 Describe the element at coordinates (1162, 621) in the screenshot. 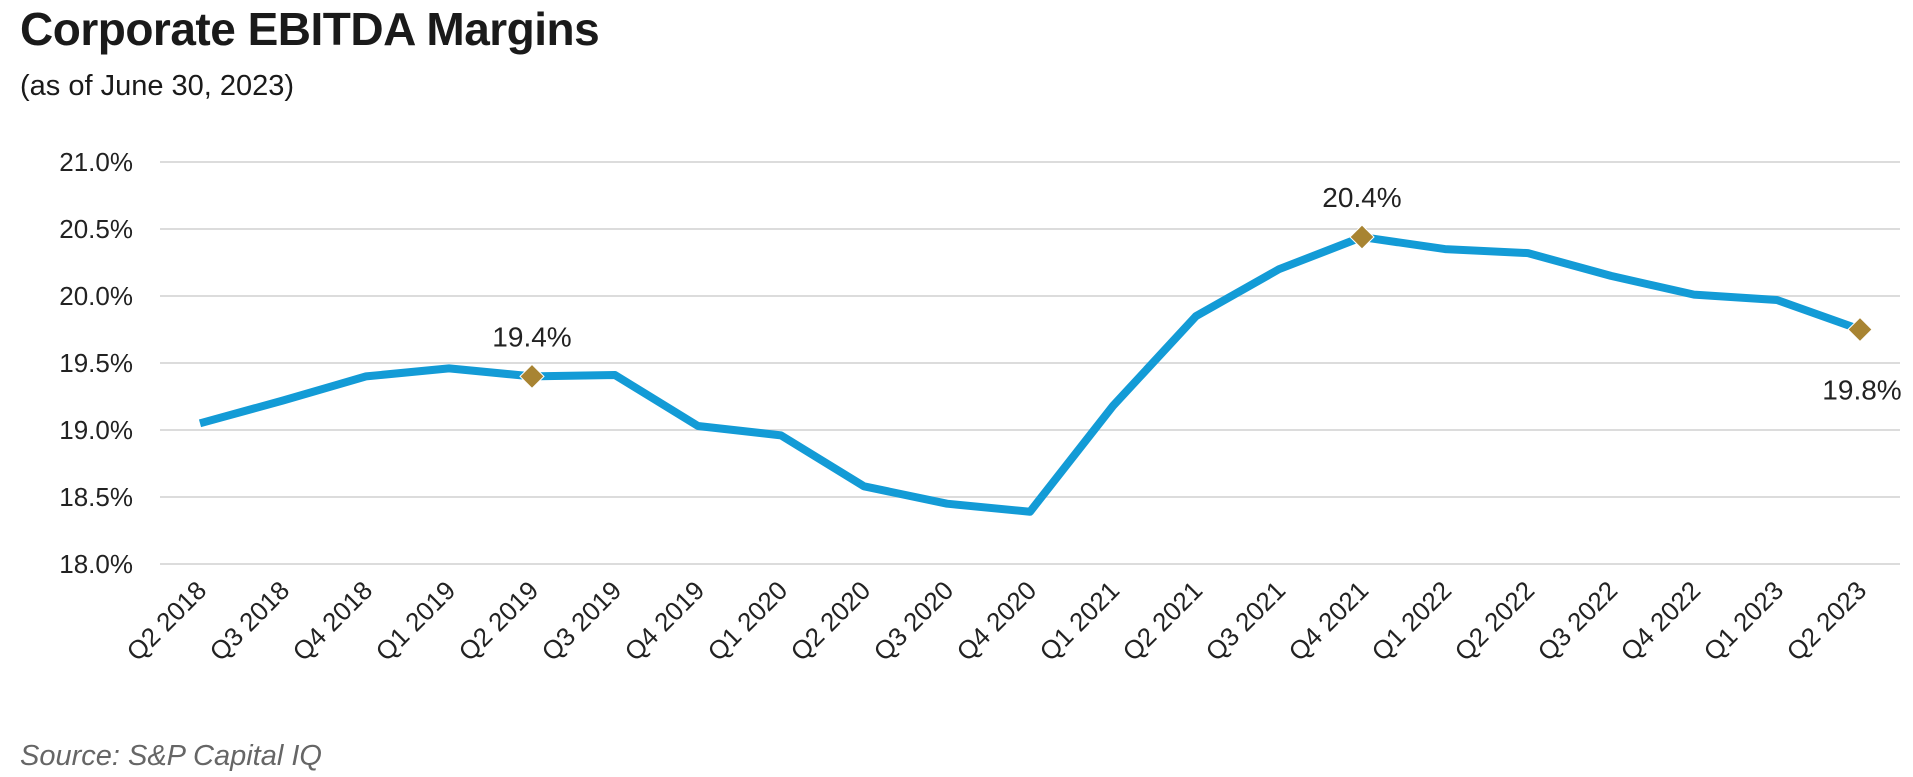

I see `x-tick-label: Q2 2021` at that location.